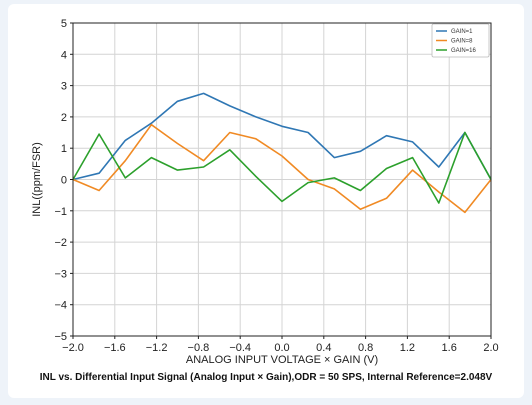  What do you see at coordinates (282, 360) in the screenshot?
I see `x-axis-label: ANALOG INPUT VOLTAGE × GAIN (V)` at bounding box center [282, 360].